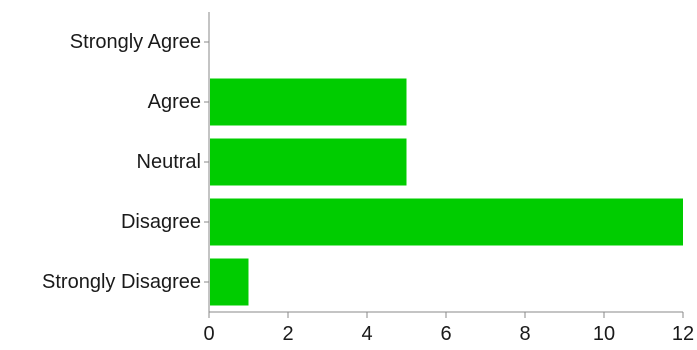 Image resolution: width=697 pixels, height=350 pixels. What do you see at coordinates (121, 282) in the screenshot?
I see `category-label: Strongly Disagree` at bounding box center [121, 282].